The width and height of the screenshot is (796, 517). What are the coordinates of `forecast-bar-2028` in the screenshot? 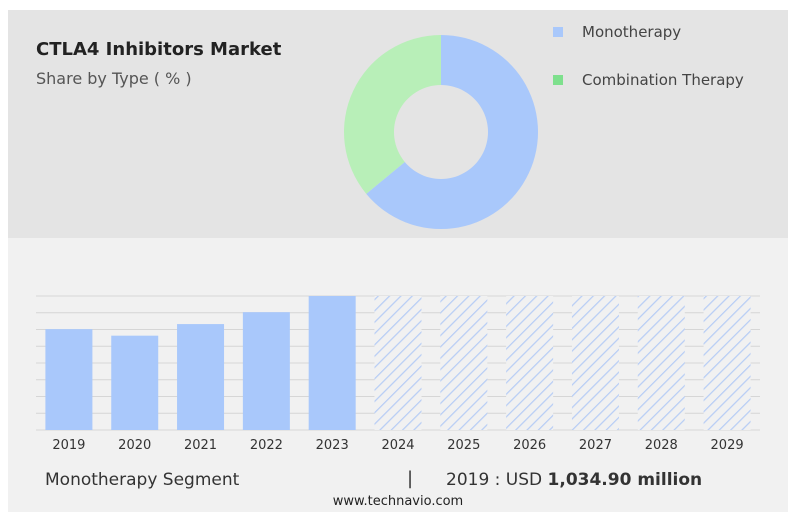 It's located at (661, 363).